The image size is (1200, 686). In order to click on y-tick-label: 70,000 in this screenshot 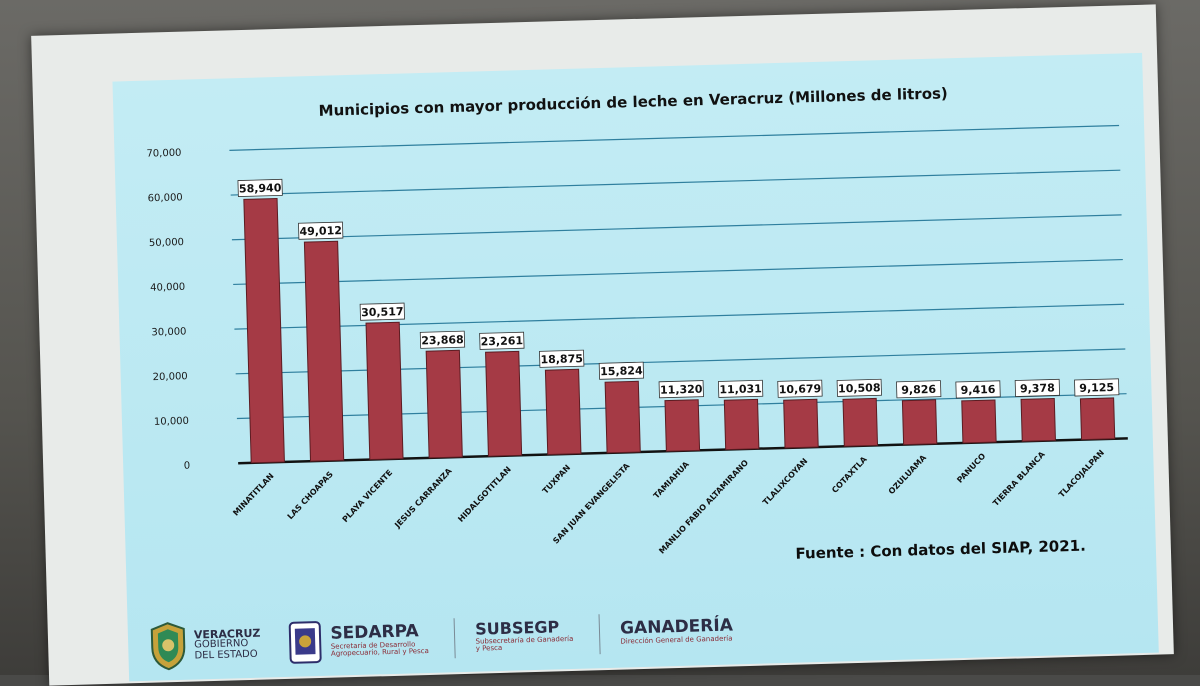, I will do `click(163, 154)`.